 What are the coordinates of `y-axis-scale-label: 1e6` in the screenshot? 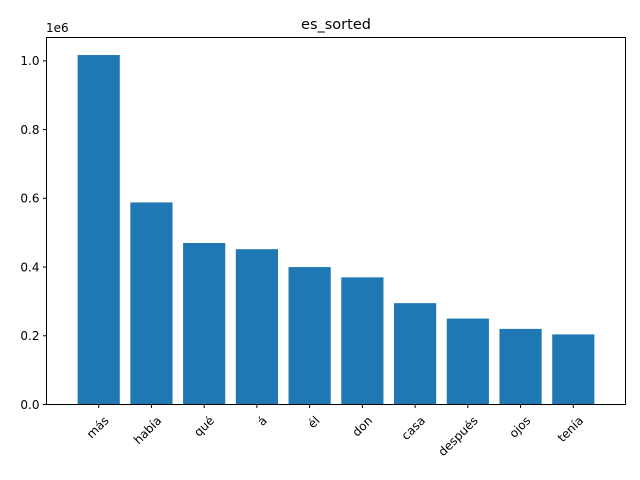 It's located at (57, 28).